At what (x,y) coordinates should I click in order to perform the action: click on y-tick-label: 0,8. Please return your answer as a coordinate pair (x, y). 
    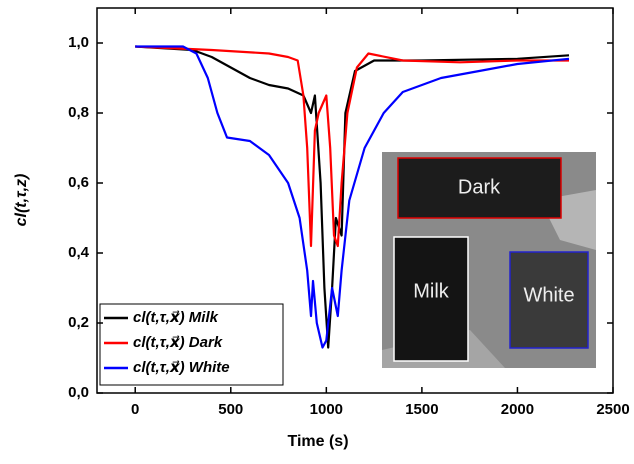
    Looking at the image, I should click on (78, 112).